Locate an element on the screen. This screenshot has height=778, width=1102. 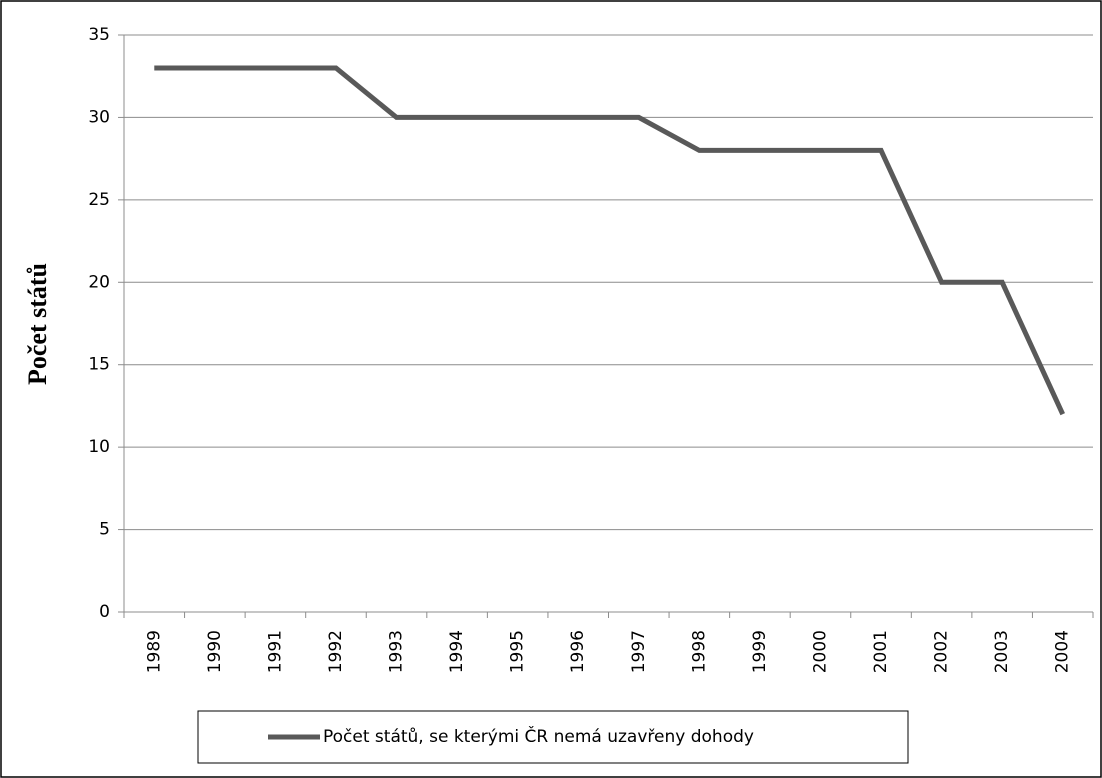
x-tick-label: 2004 is located at coordinates (1063, 651).